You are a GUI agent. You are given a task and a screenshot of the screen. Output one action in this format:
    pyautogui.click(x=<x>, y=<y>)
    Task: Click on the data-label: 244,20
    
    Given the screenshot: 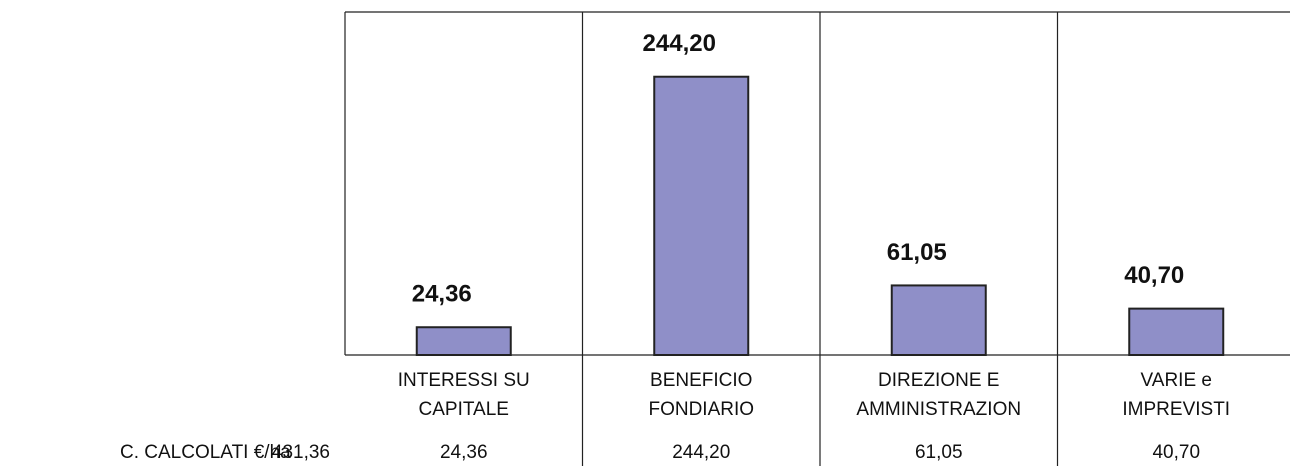 What is the action you would take?
    pyautogui.click(x=679, y=43)
    